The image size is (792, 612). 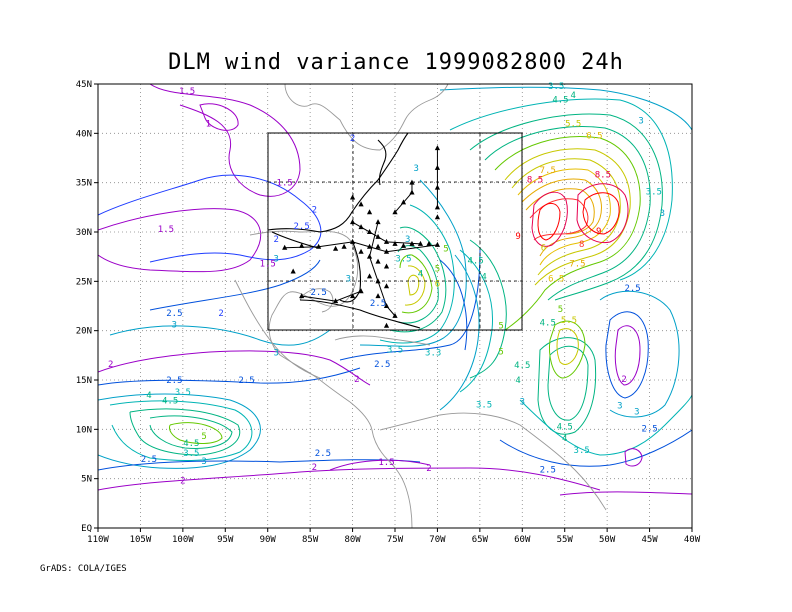 I want to click on contour-label: 6.5, so click(x=556, y=279).